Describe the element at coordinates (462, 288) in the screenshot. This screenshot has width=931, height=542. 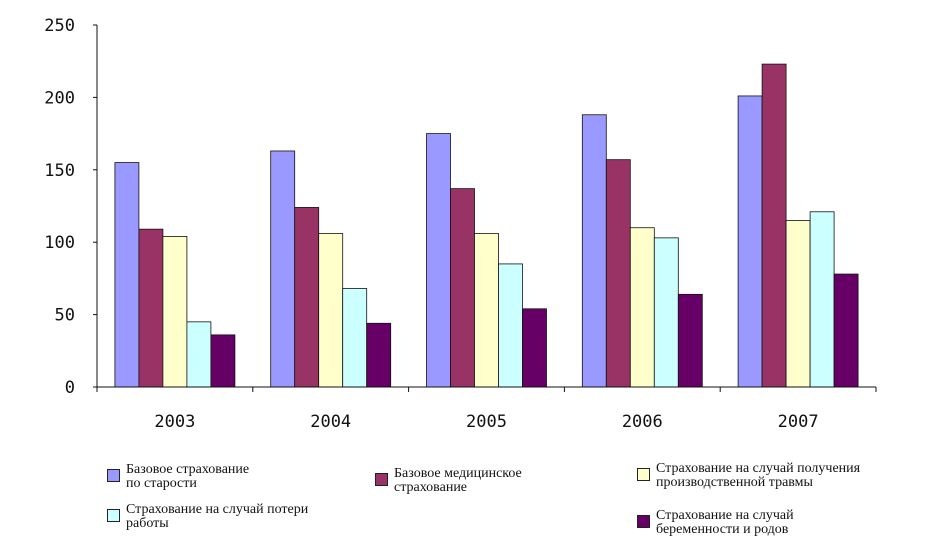
I see `bar-series-1-2005` at that location.